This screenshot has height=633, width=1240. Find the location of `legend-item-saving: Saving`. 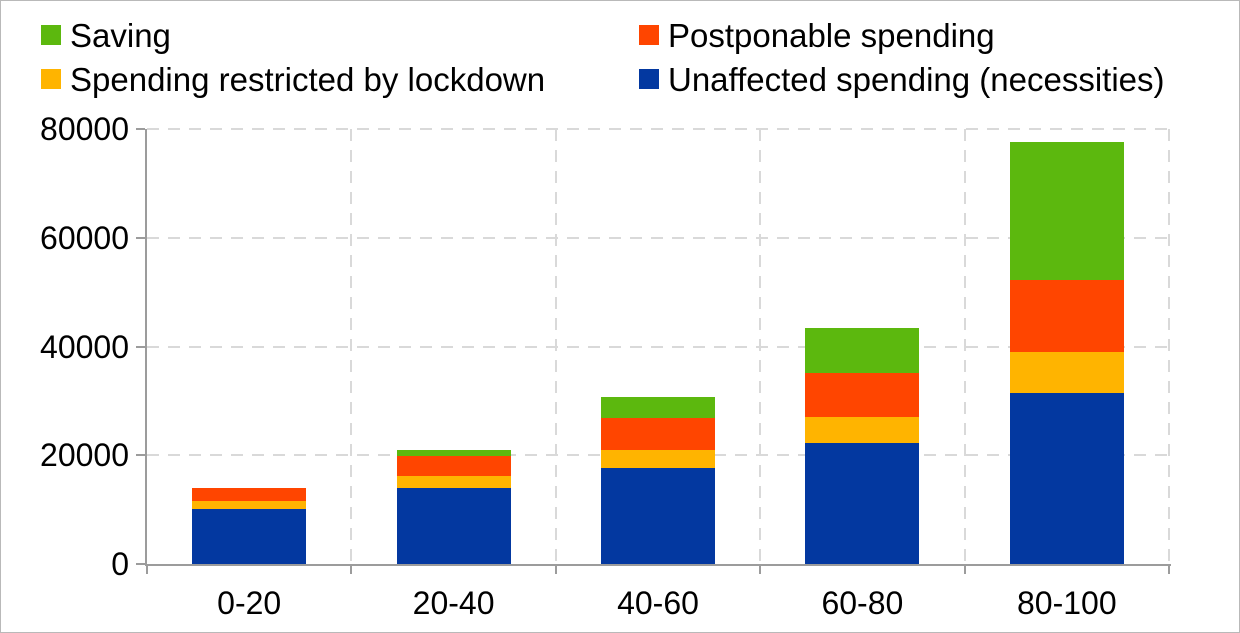

legend-item-saving: Saving is located at coordinates (340, 35).